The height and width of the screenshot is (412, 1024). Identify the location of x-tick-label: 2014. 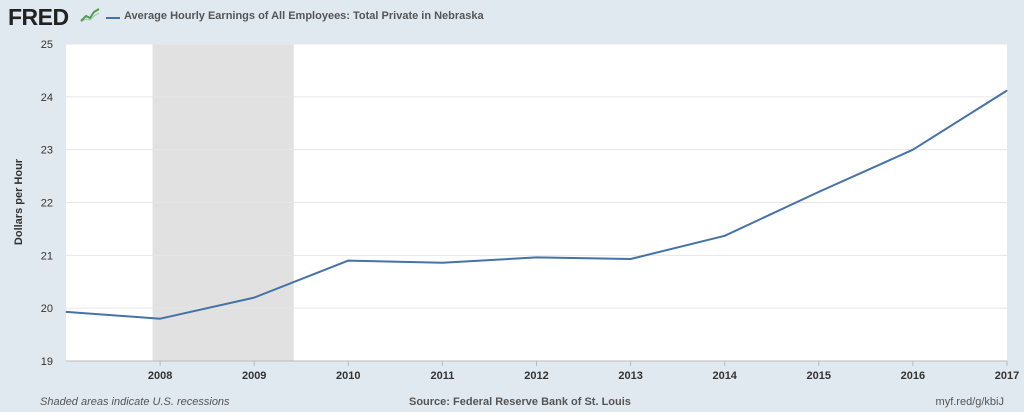
(724, 376).